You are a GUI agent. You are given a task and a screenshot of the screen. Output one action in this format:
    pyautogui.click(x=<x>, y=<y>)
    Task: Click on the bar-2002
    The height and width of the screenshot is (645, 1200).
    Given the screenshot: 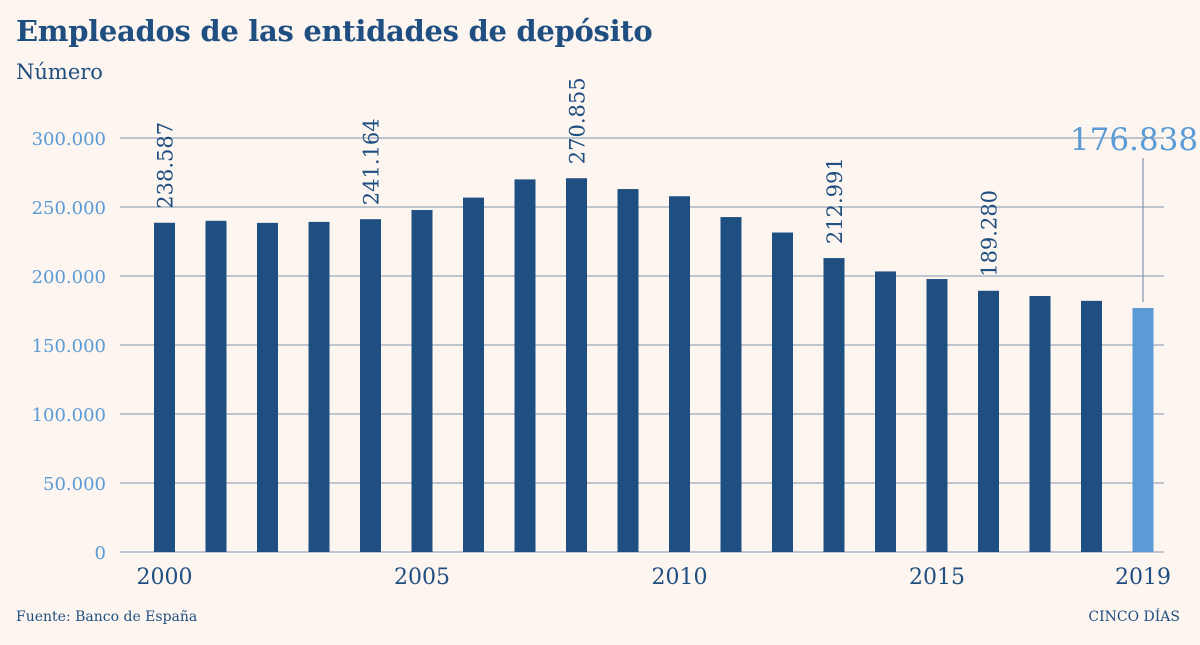 What is the action you would take?
    pyautogui.click(x=267, y=387)
    